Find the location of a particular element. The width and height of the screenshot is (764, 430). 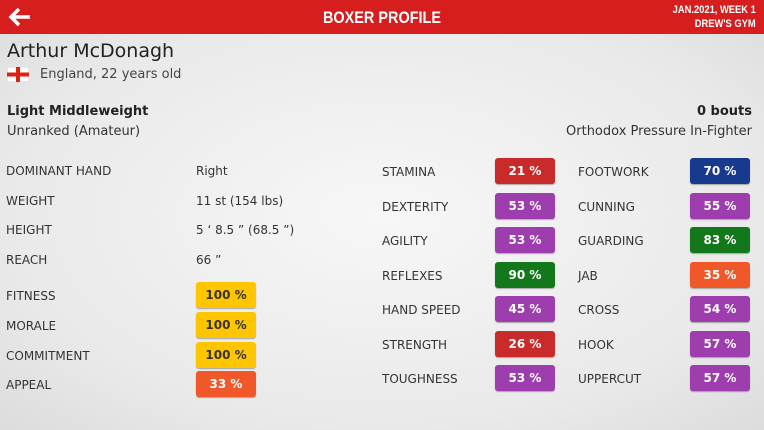

stat-badge: 35 % is located at coordinates (720, 274).